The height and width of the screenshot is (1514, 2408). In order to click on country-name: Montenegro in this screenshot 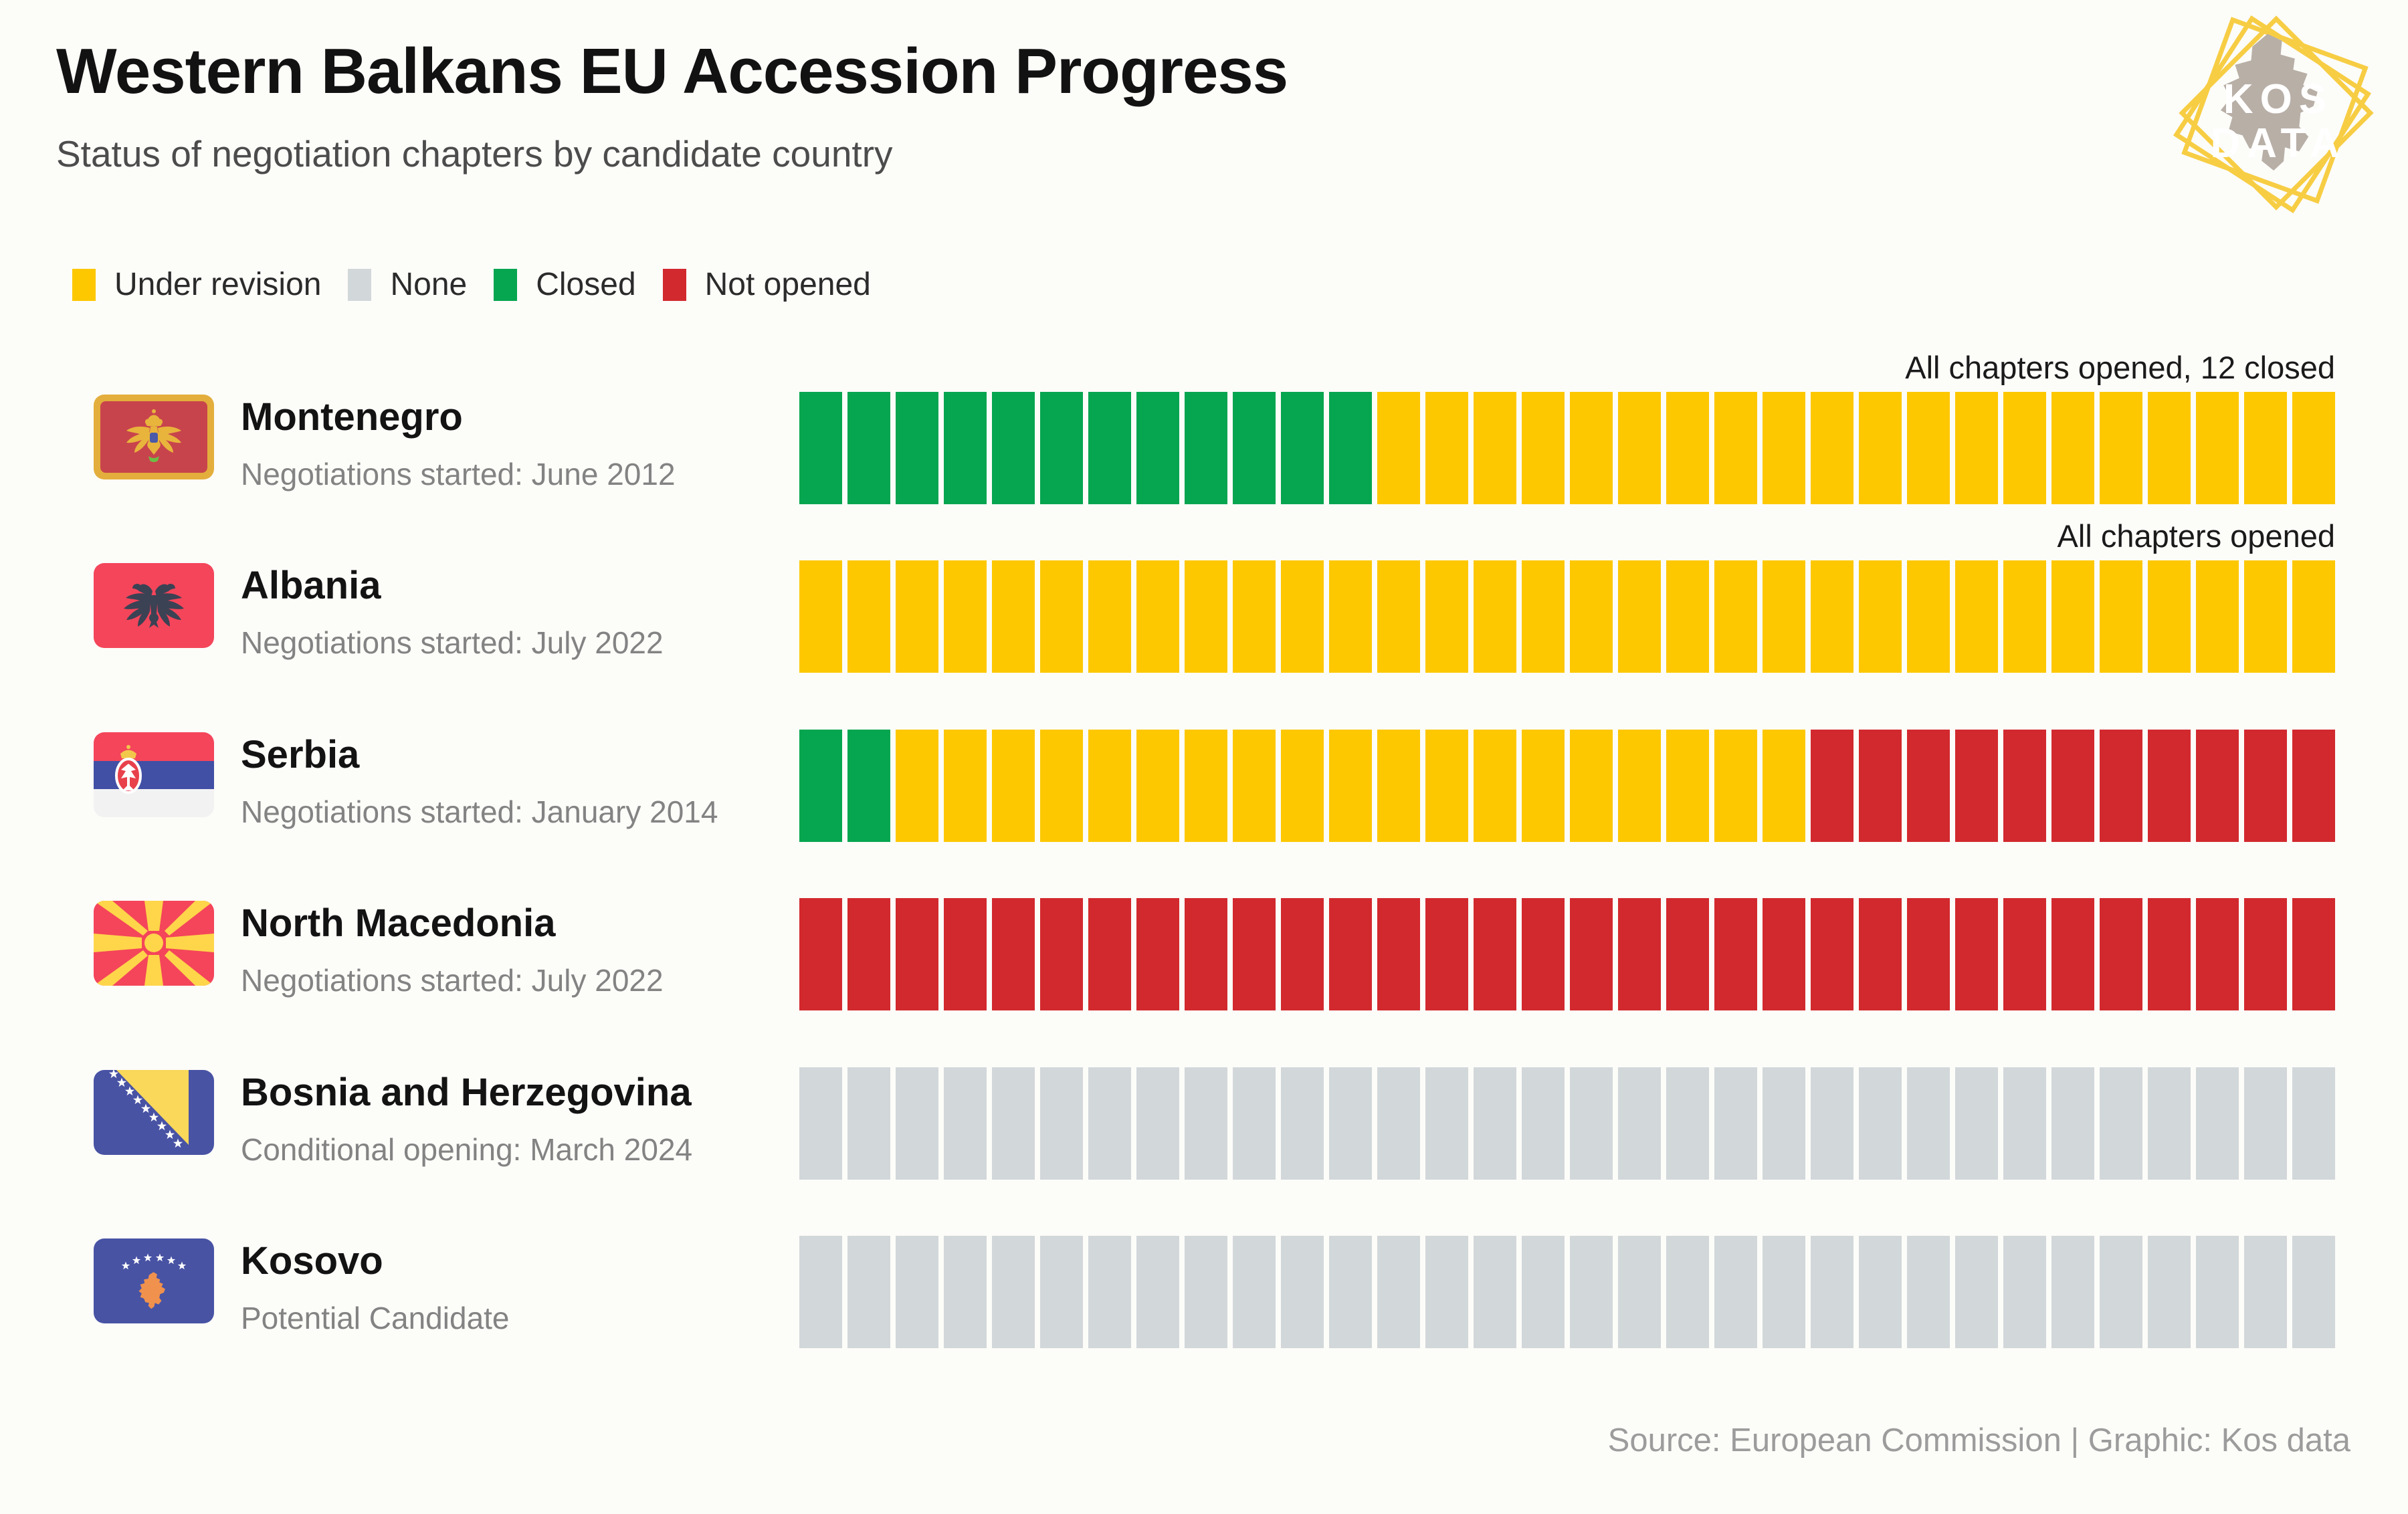, I will do `click(352, 417)`.